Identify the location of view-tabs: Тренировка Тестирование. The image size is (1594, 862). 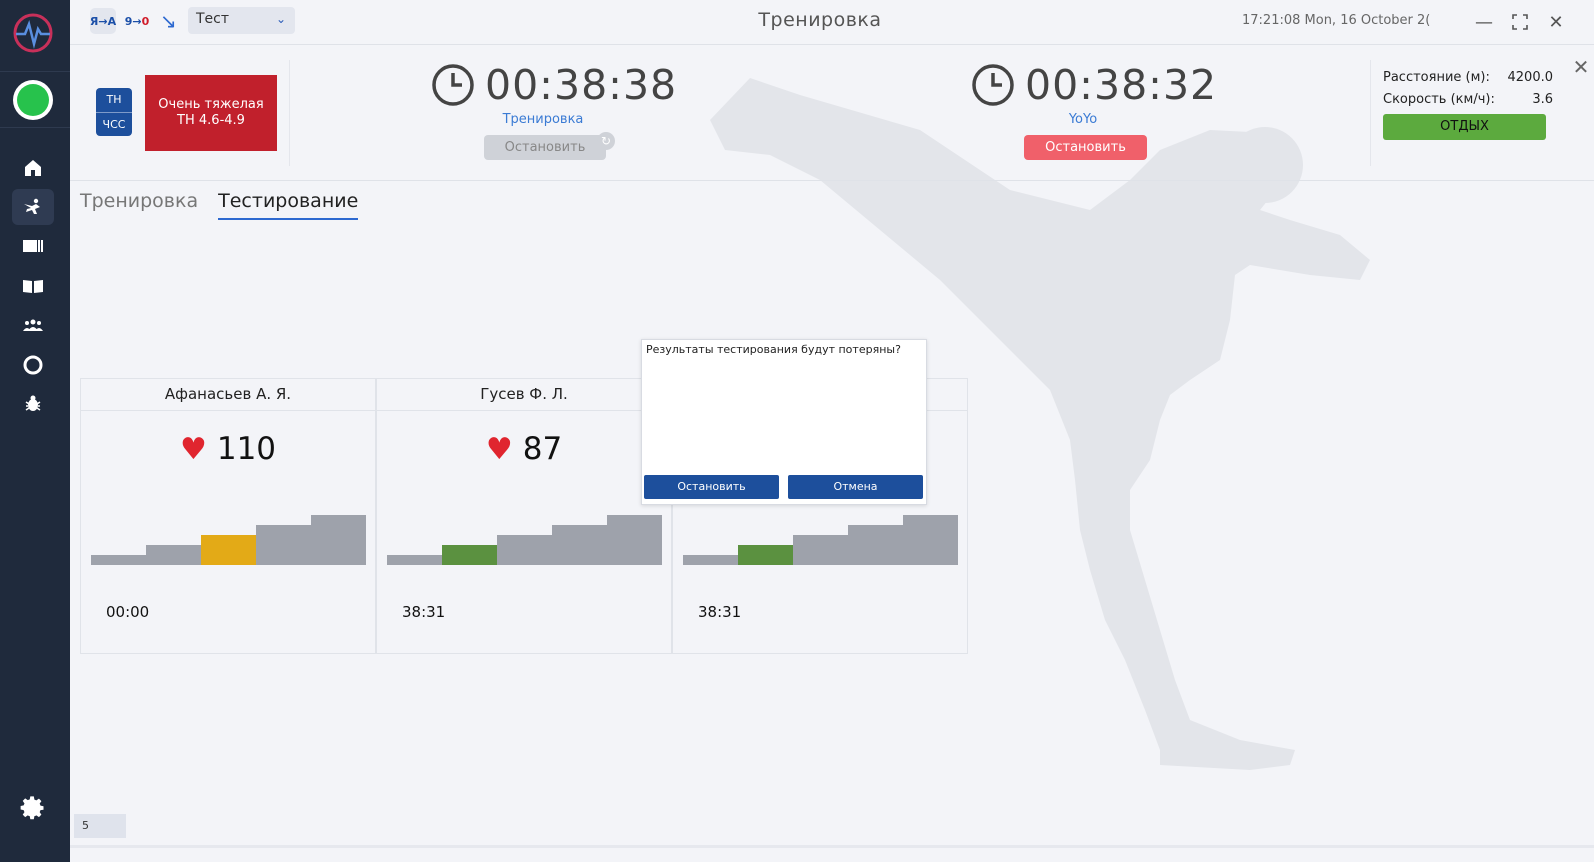
(229, 204).